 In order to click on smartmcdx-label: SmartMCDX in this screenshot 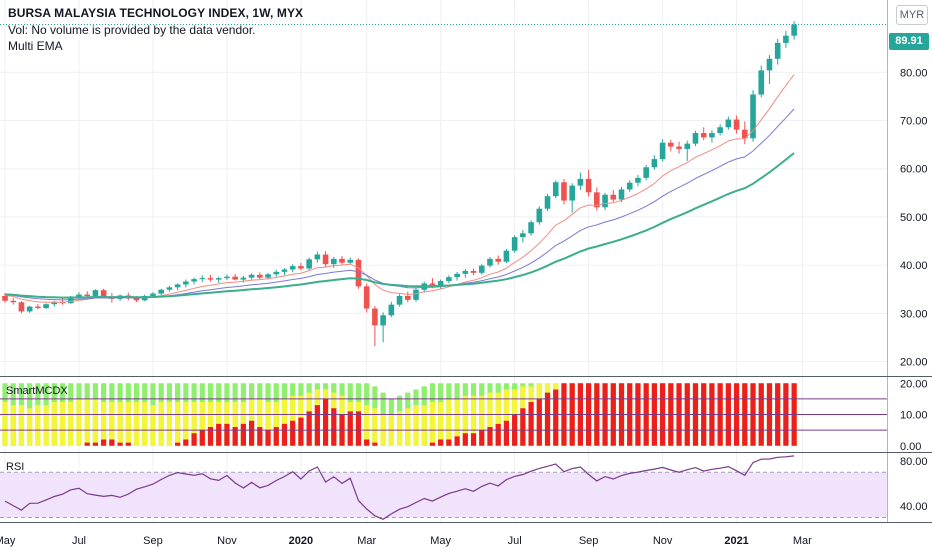, I will do `click(37, 391)`.